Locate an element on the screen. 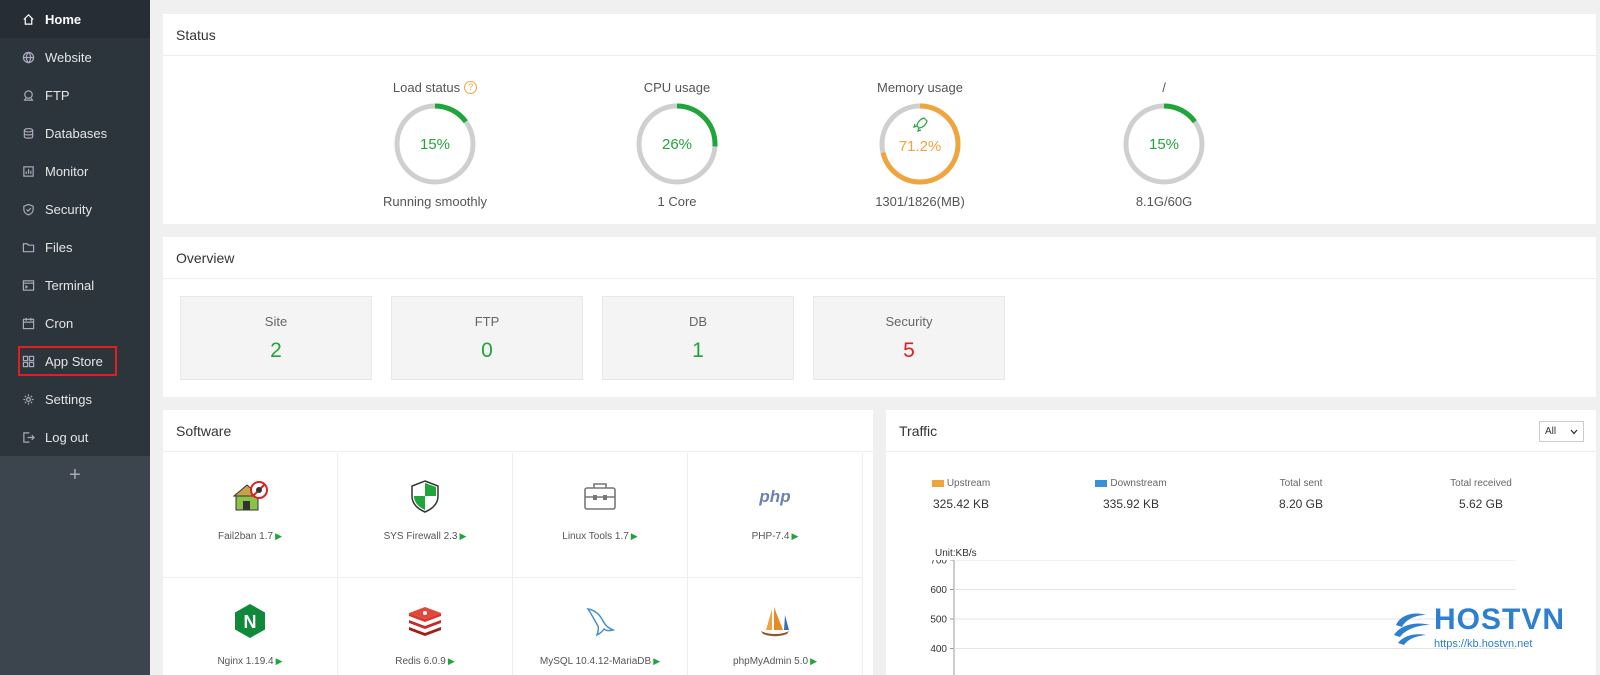 Image resolution: width=1600 pixels, height=675 pixels. sidebar-item-label: Cron is located at coordinates (59, 323).